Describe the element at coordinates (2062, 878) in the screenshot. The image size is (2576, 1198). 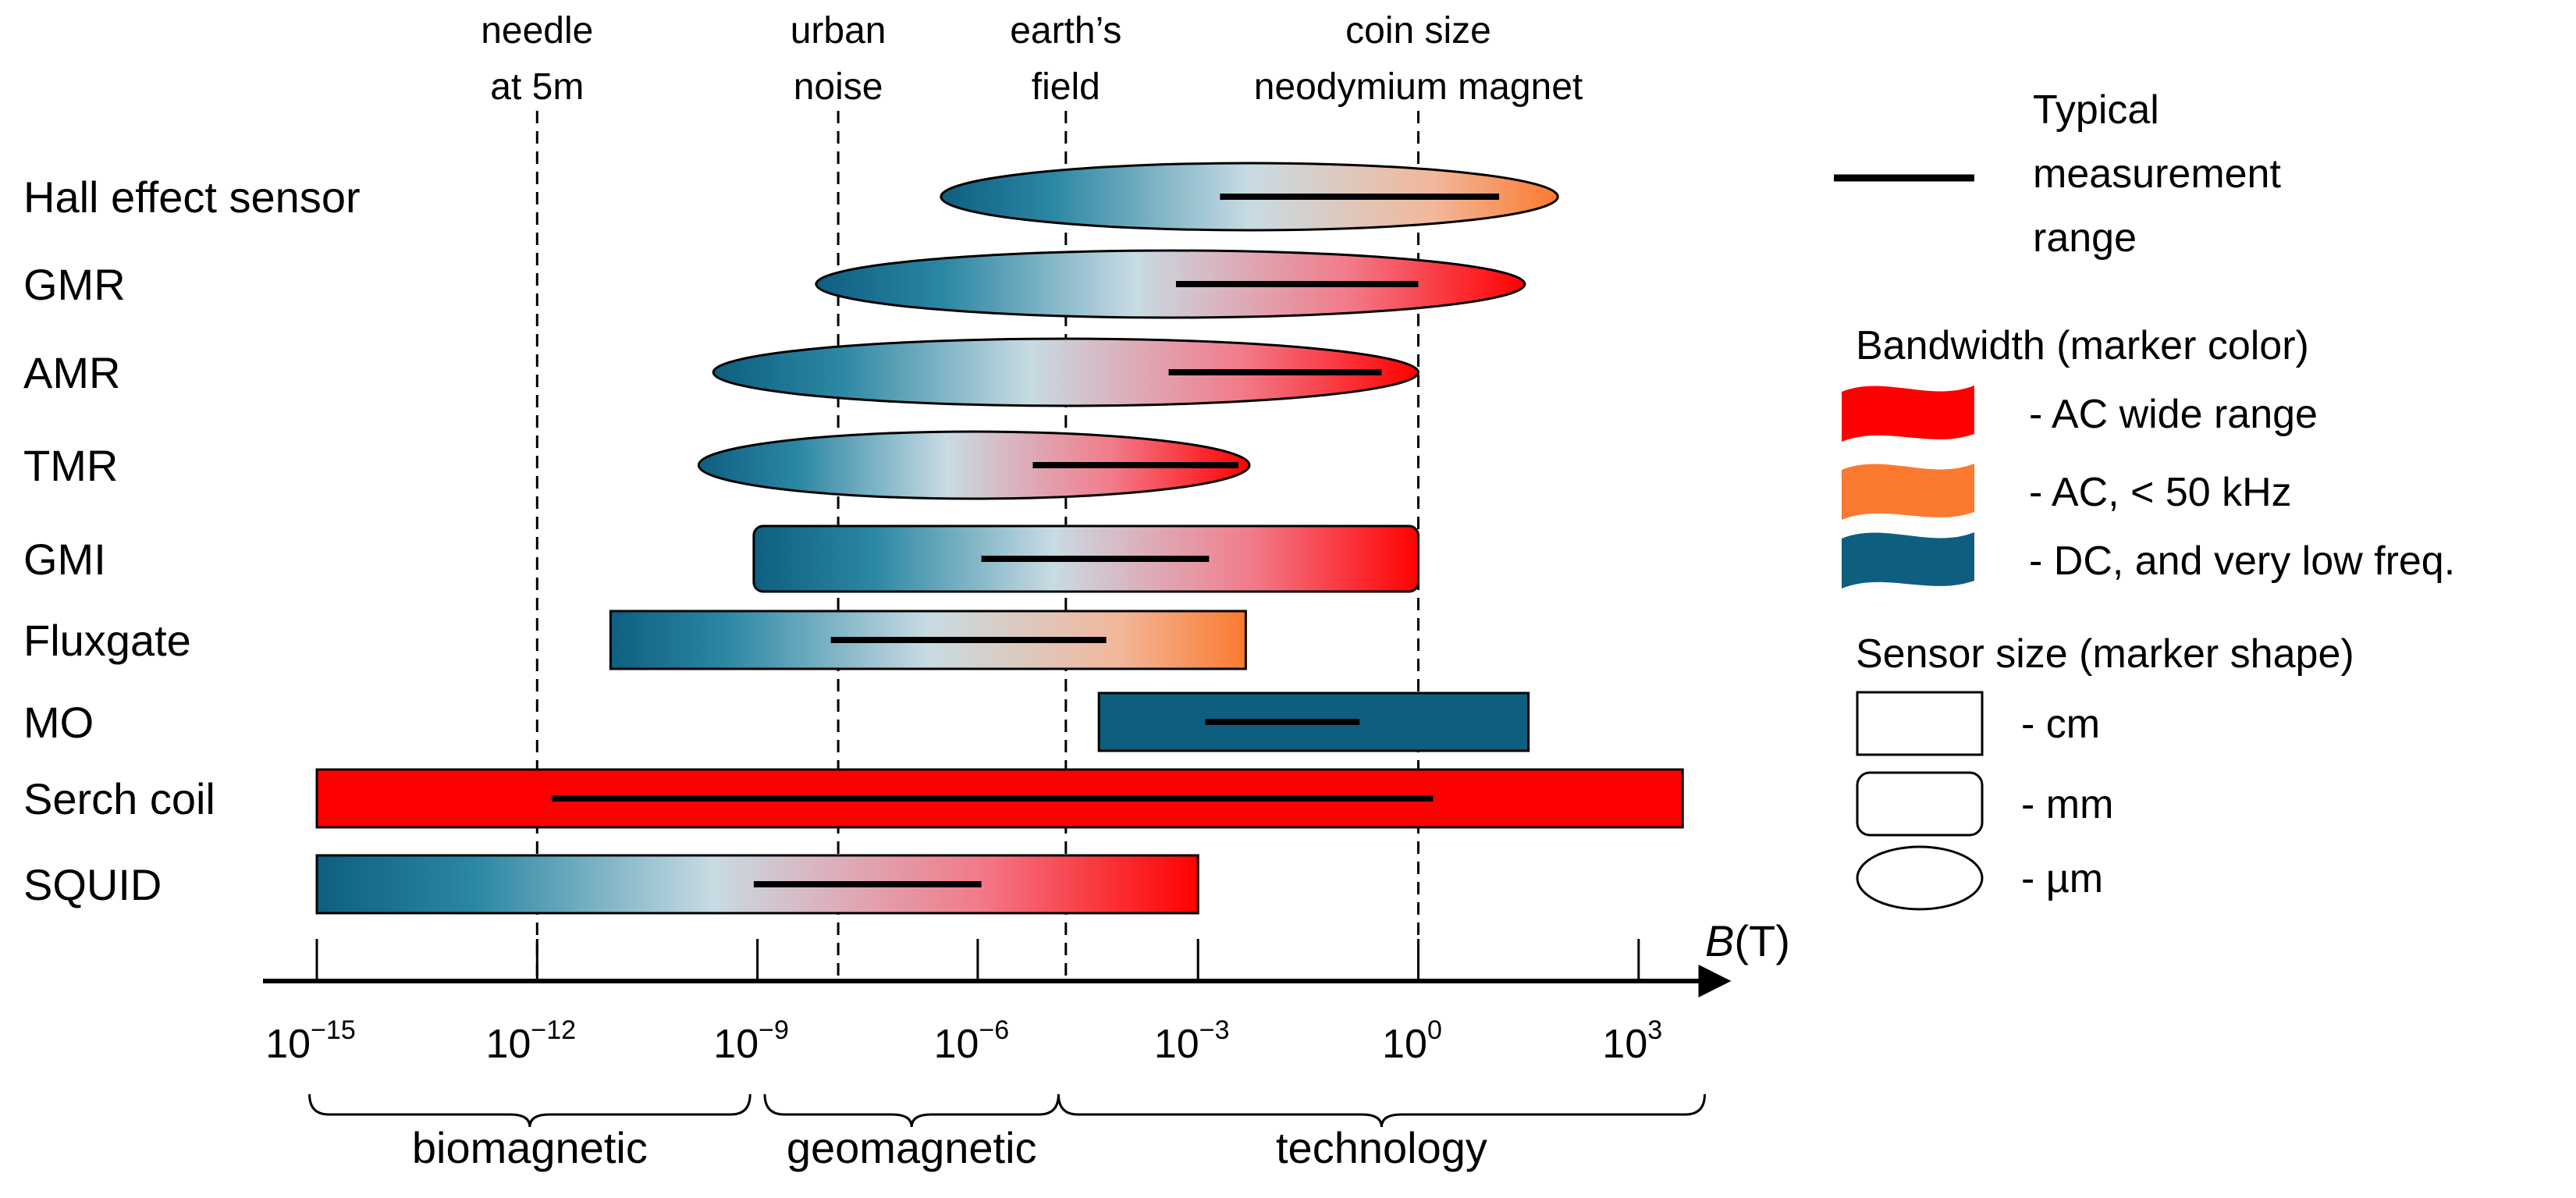
I see `legend-size-label: - µm` at that location.